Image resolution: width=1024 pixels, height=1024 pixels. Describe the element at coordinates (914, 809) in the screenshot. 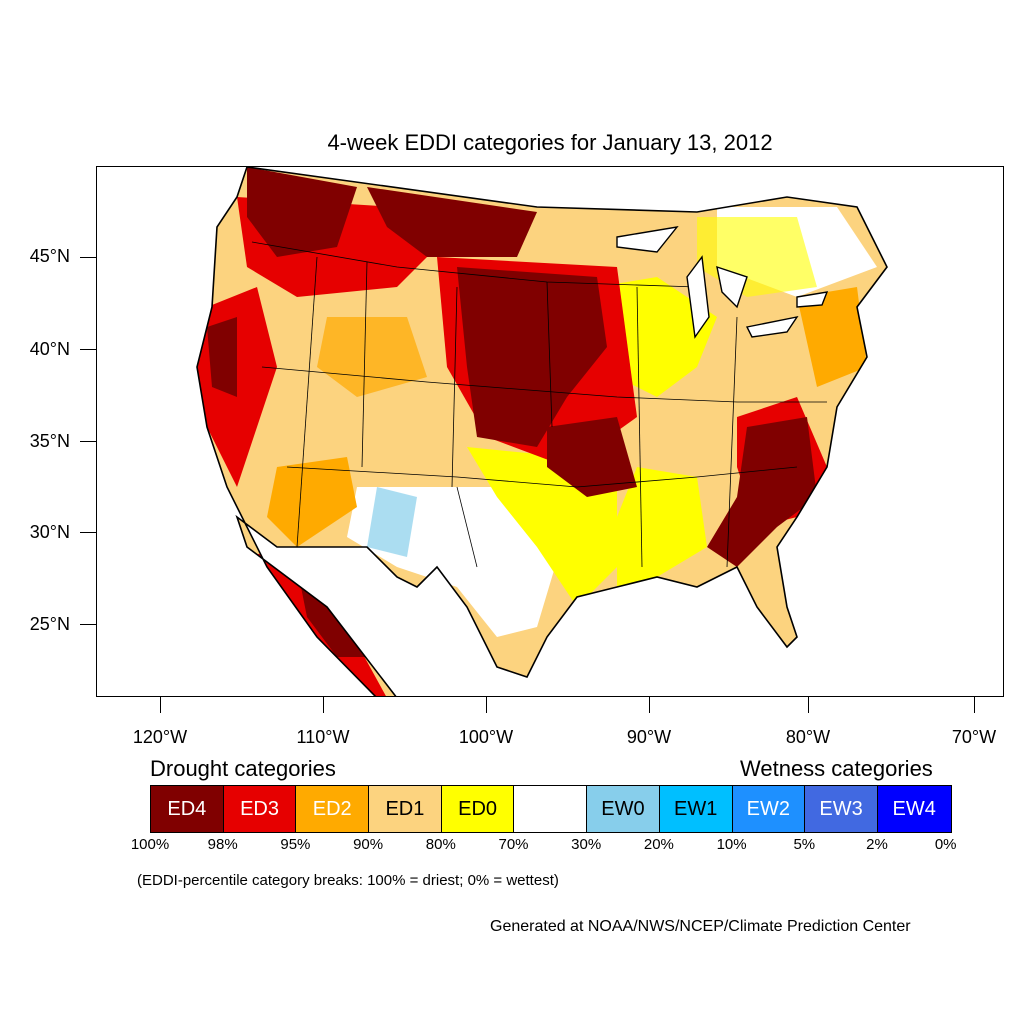

I see `legend-box: EW4` at that location.